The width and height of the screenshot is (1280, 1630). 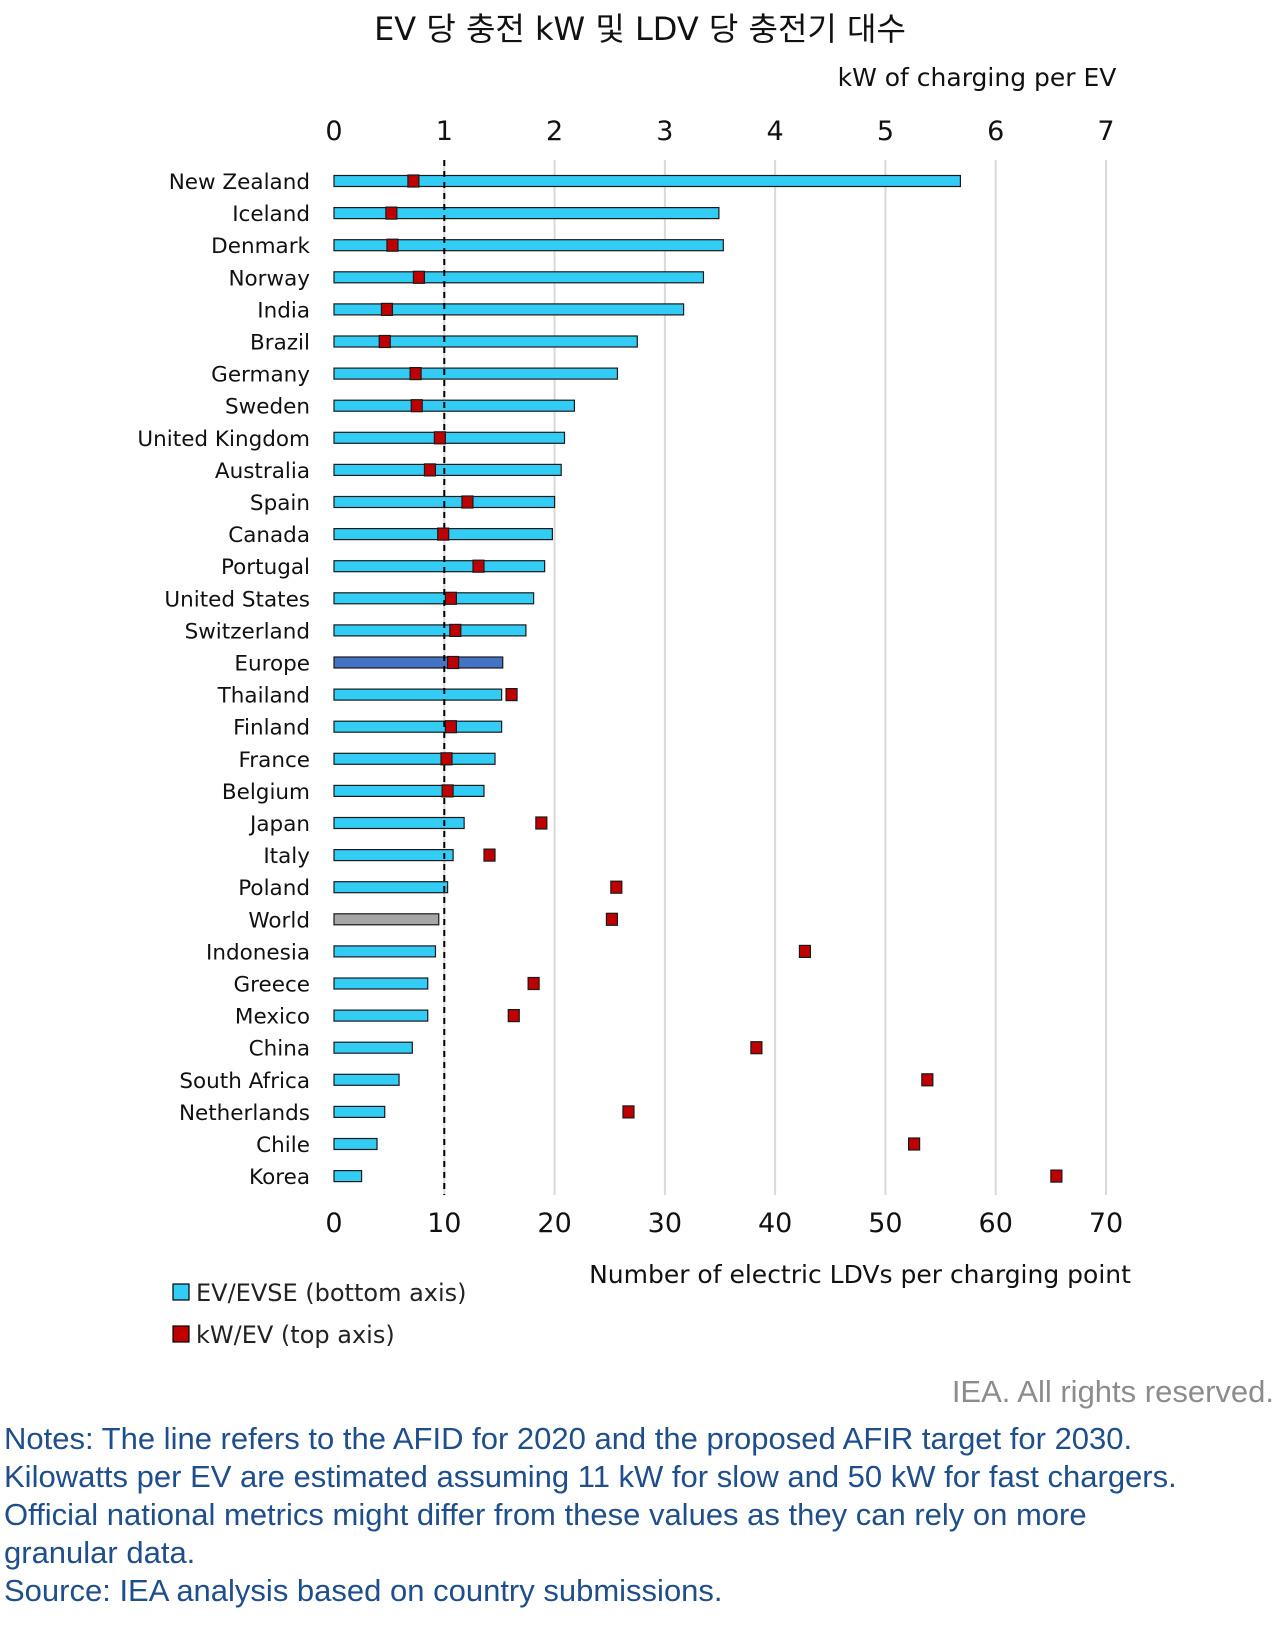 I want to click on legend-swatch-ev-evse, so click(x=181, y=1292).